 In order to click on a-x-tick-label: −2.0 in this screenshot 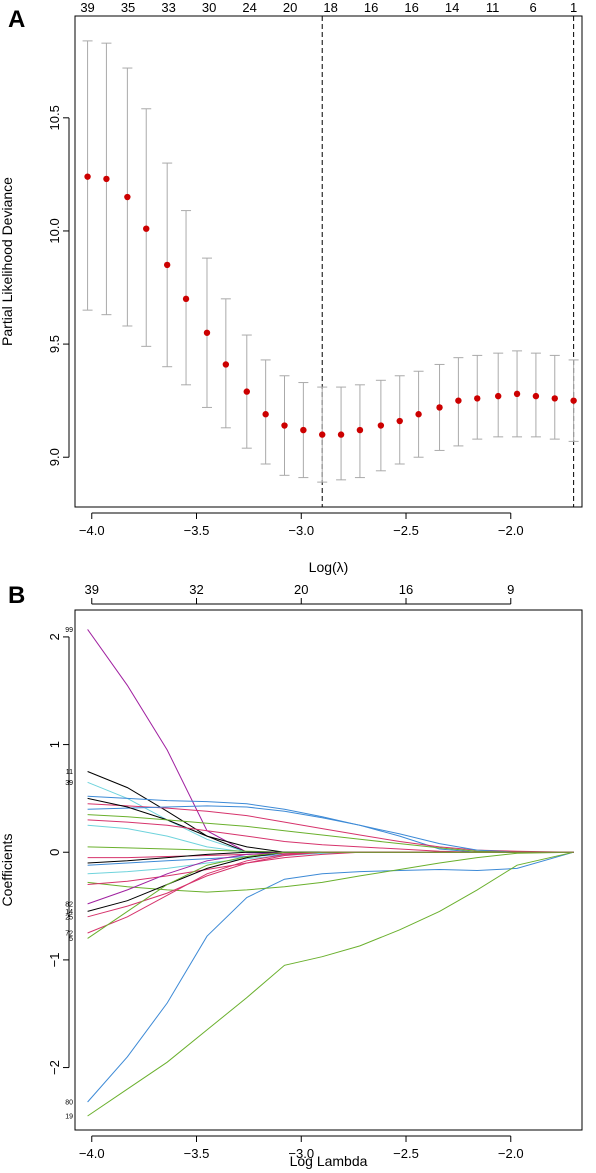, I will do `click(511, 530)`.